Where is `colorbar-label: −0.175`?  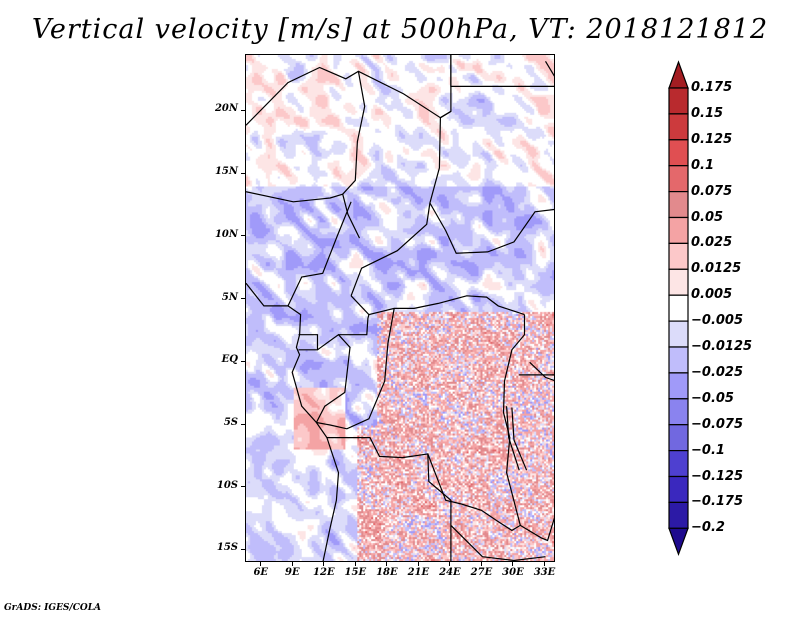
colorbar-label: −0.175 is located at coordinates (717, 502).